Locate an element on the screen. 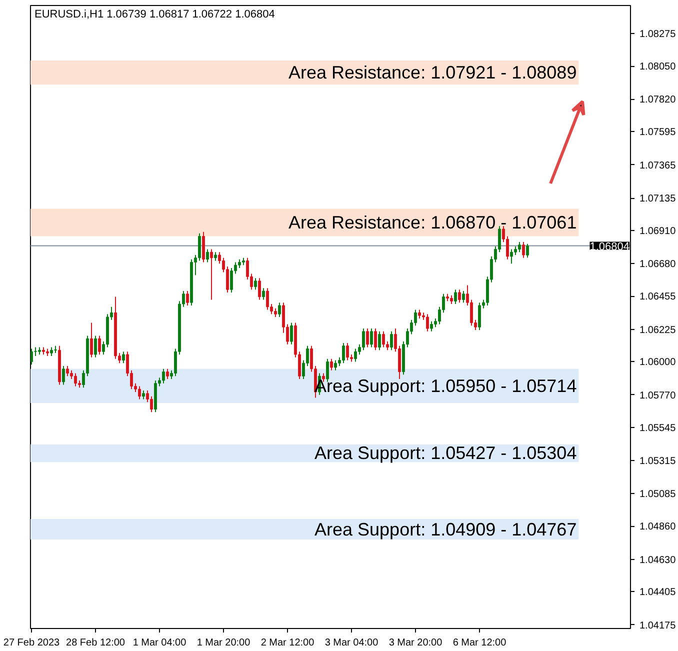 This screenshot has height=651, width=678. ref-line-label: 1.06804 is located at coordinates (610, 246).